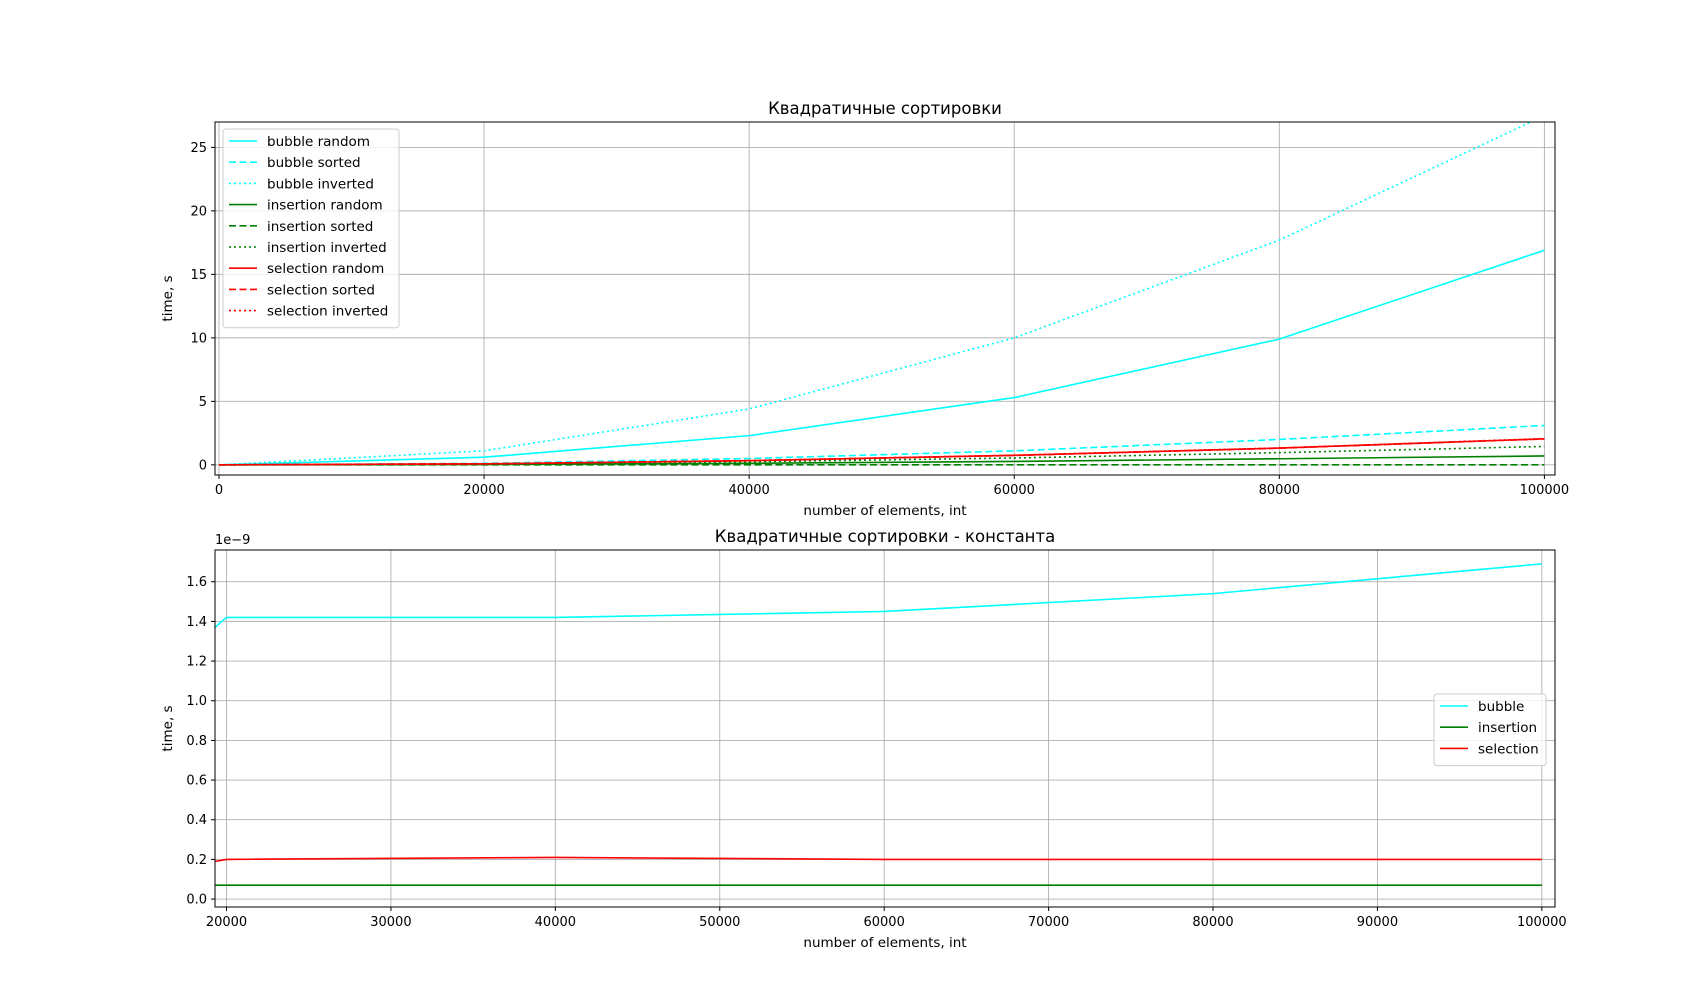 The height and width of the screenshot is (1006, 1706). Describe the element at coordinates (198, 338) in the screenshot. I see `y-tick-label: 10` at that location.